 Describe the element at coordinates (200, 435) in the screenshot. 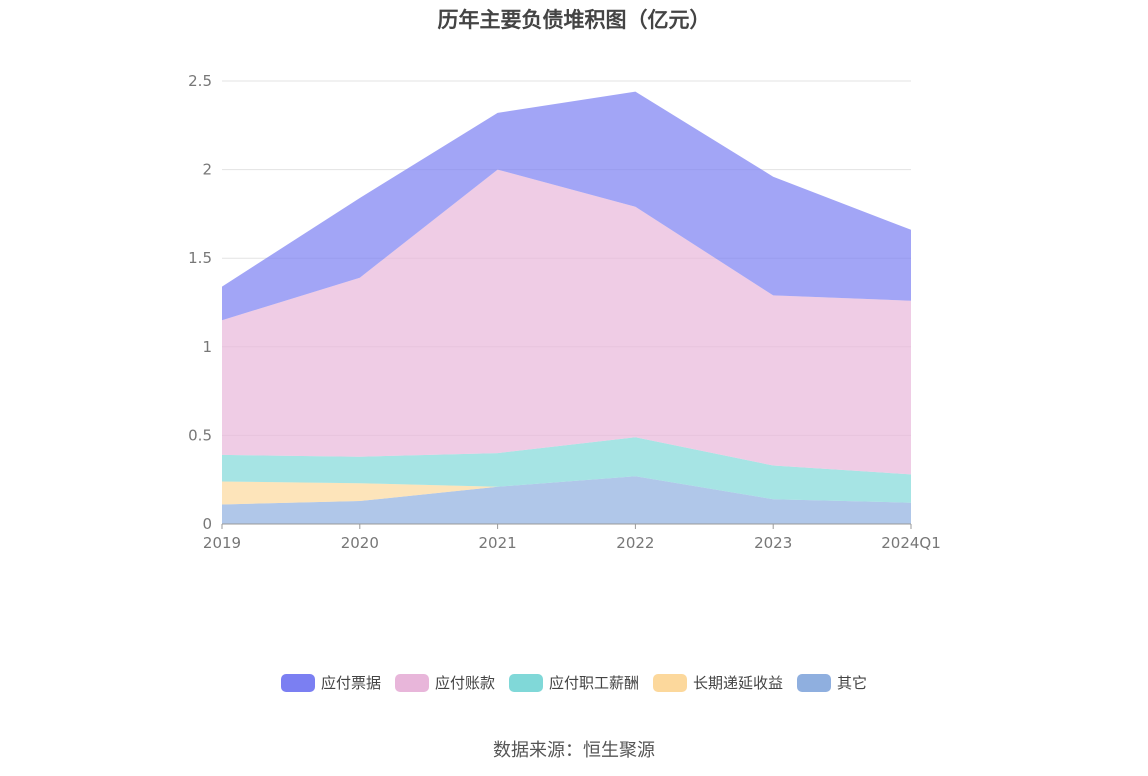

I see `y-tick-label: 0.5` at that location.